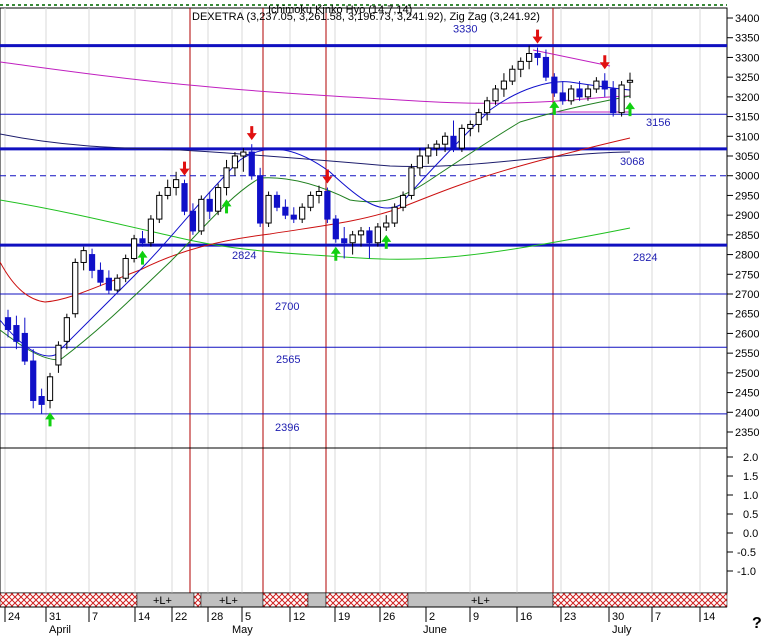 This screenshot has height=636, width=782. What do you see at coordinates (747, 78) in the screenshot?
I see `price-tick-label: 3250` at bounding box center [747, 78].